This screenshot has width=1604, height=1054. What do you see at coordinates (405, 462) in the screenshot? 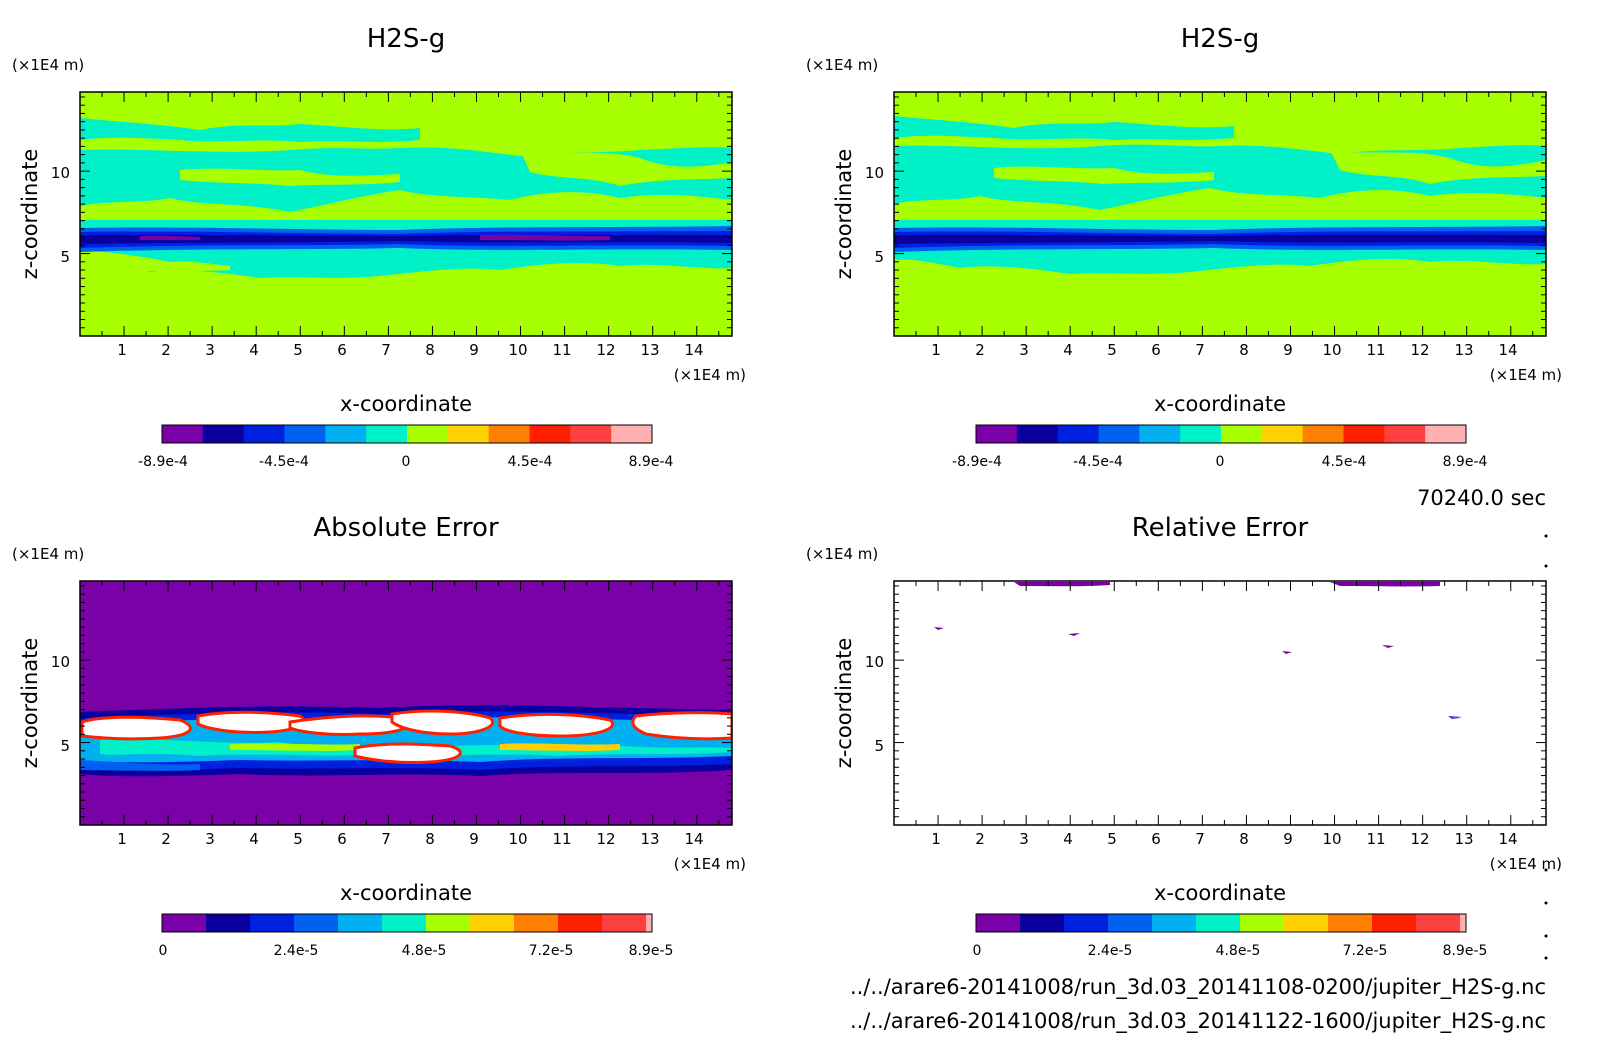
I see `colorbar-labels: -8.9e-4 -4.5e-4 0 4.5e-4 8.9e-4` at bounding box center [405, 462].